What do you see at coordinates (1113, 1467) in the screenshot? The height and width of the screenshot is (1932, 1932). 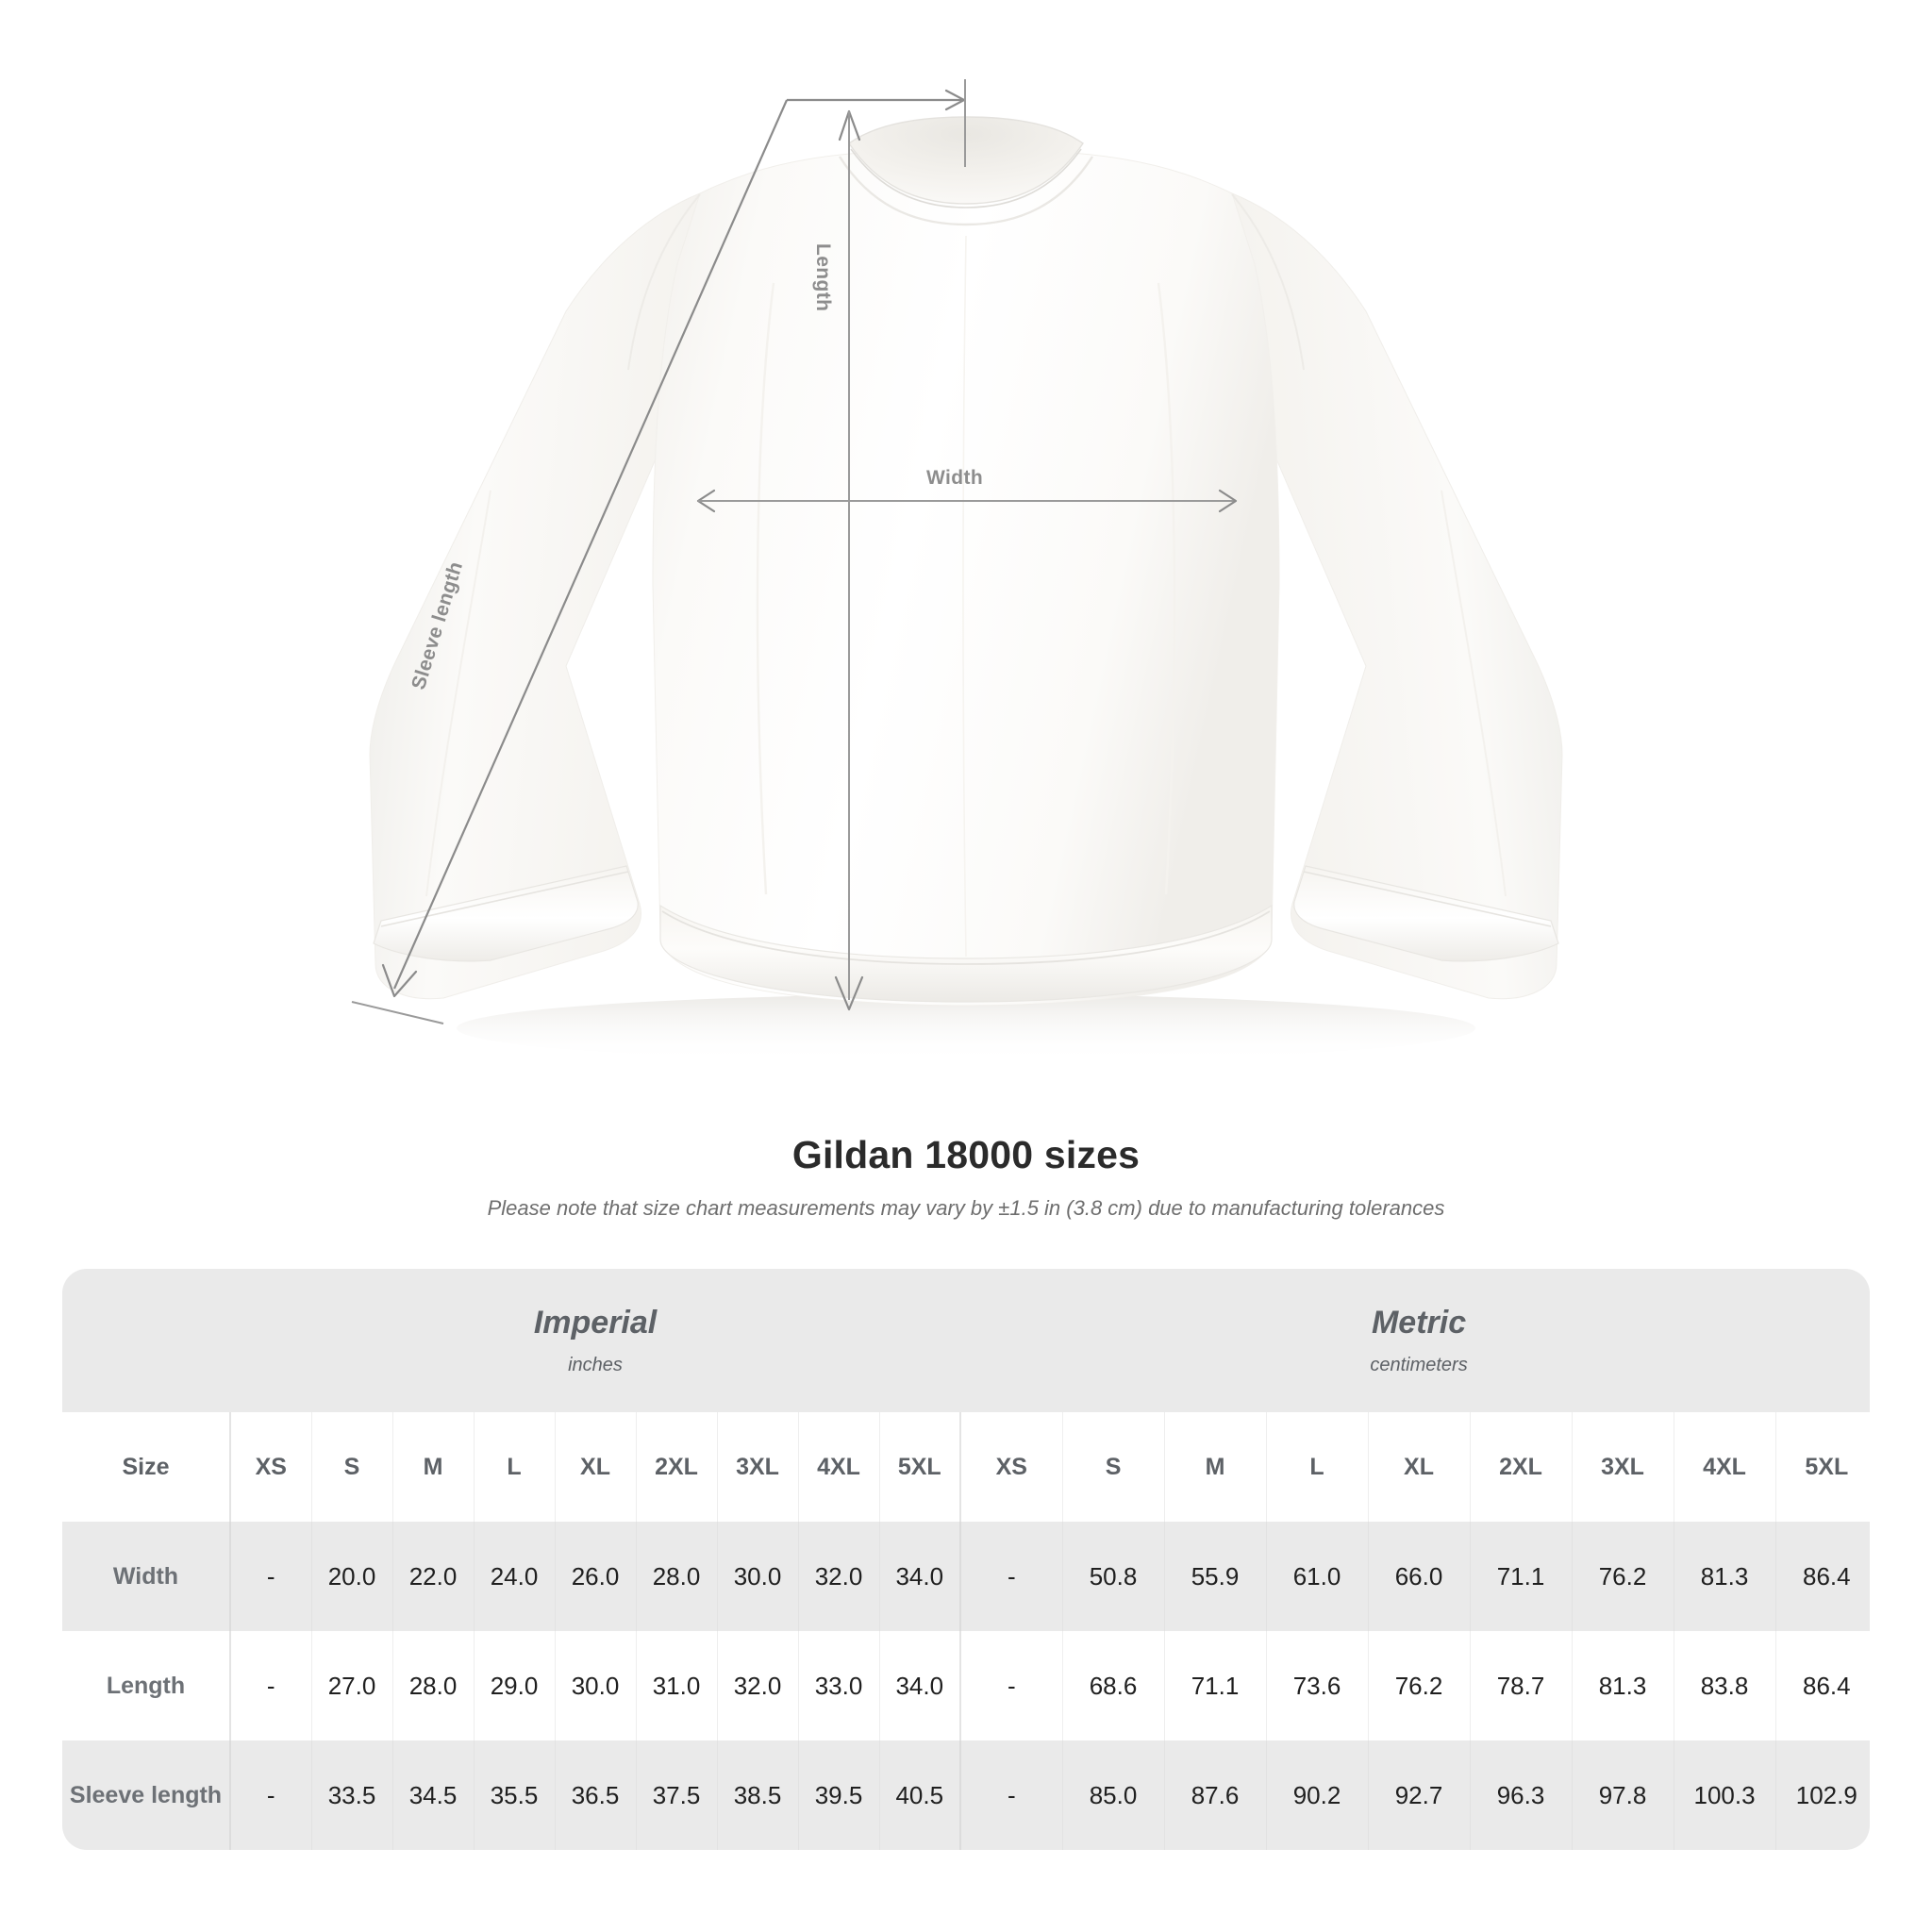 I see `size-header-metric-s: S` at bounding box center [1113, 1467].